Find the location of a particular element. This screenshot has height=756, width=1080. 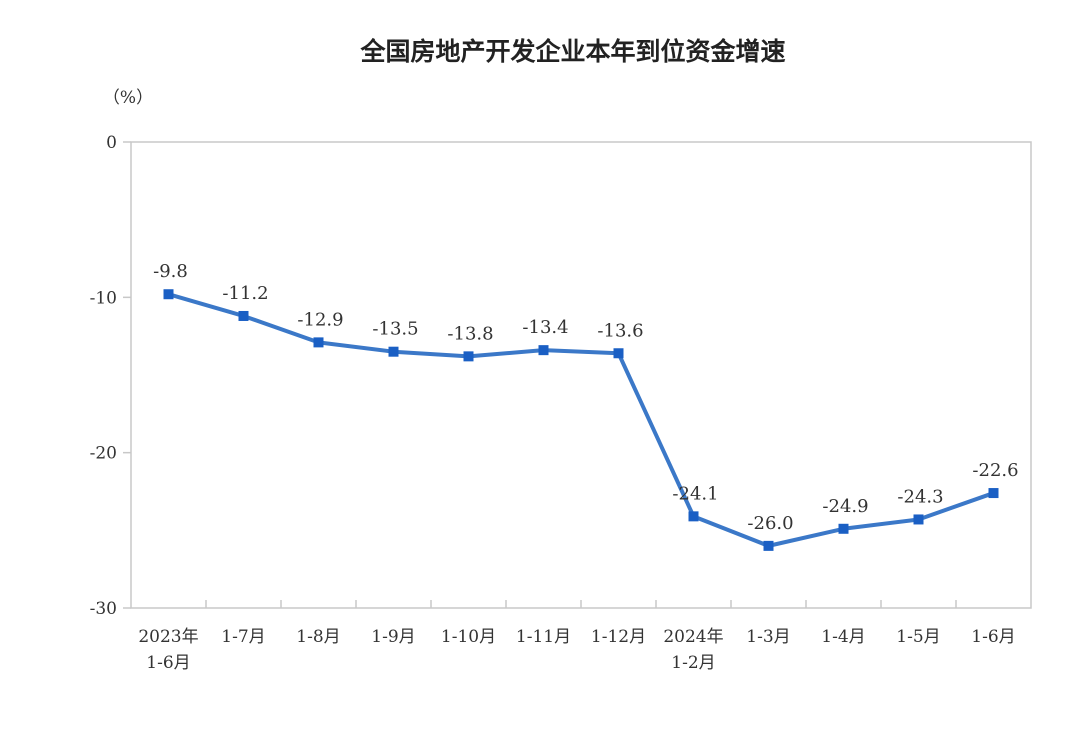

y-tick-label: 0 is located at coordinates (111, 143).